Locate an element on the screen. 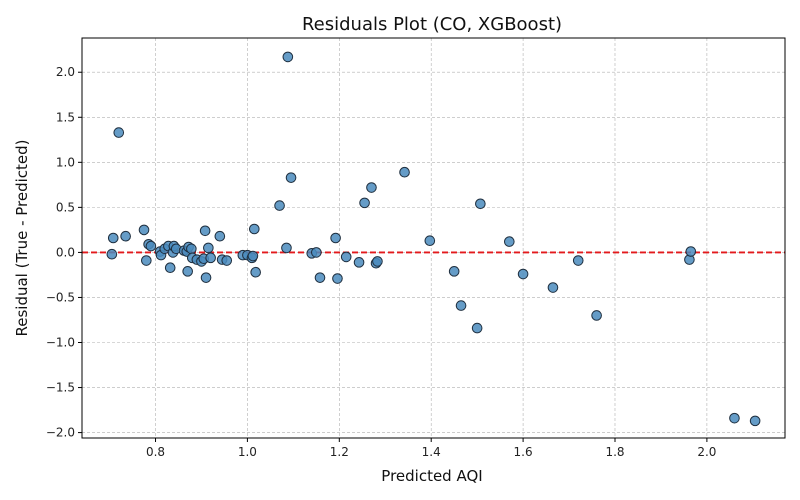 Image resolution: width=800 pixels, height=500 pixels. x-tick-label: 2.0 is located at coordinates (706, 452).